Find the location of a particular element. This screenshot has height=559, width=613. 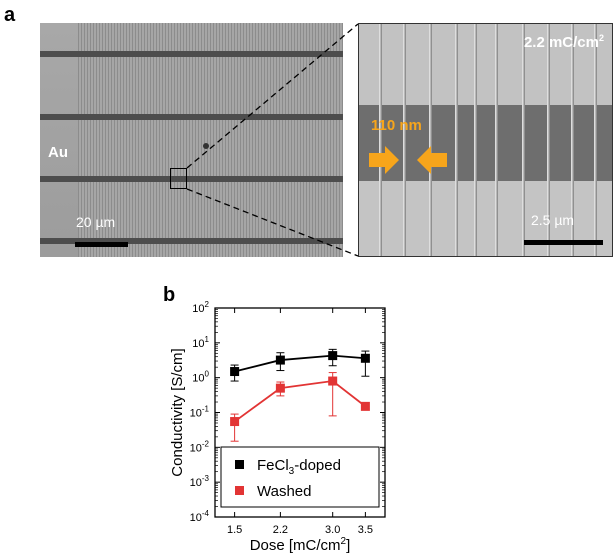

electrode-region-top is located at coordinates (485, 64).